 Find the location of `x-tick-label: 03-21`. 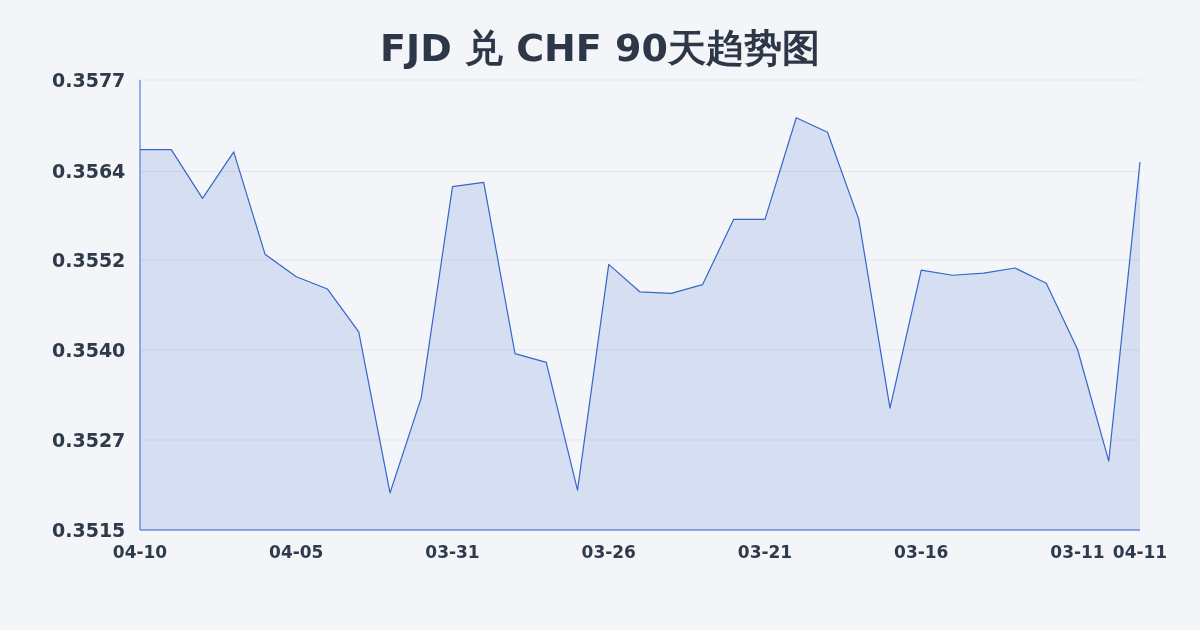

x-tick-label: 03-21 is located at coordinates (765, 552).